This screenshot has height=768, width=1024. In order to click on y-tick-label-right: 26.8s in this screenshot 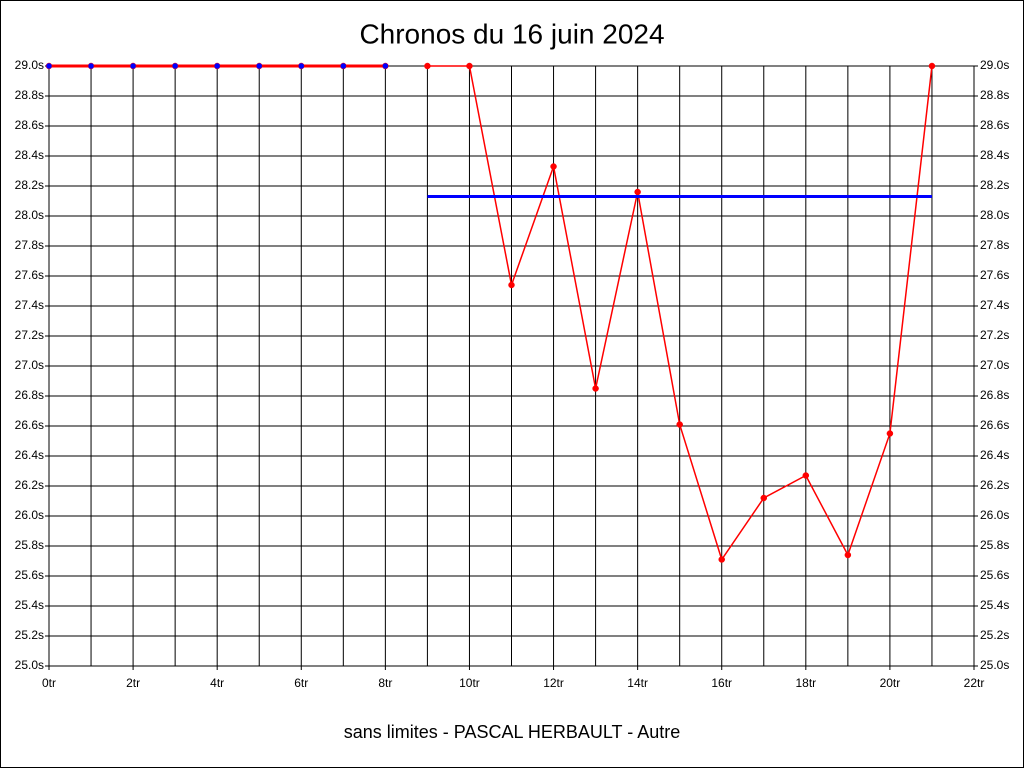, I will do `click(994, 395)`.